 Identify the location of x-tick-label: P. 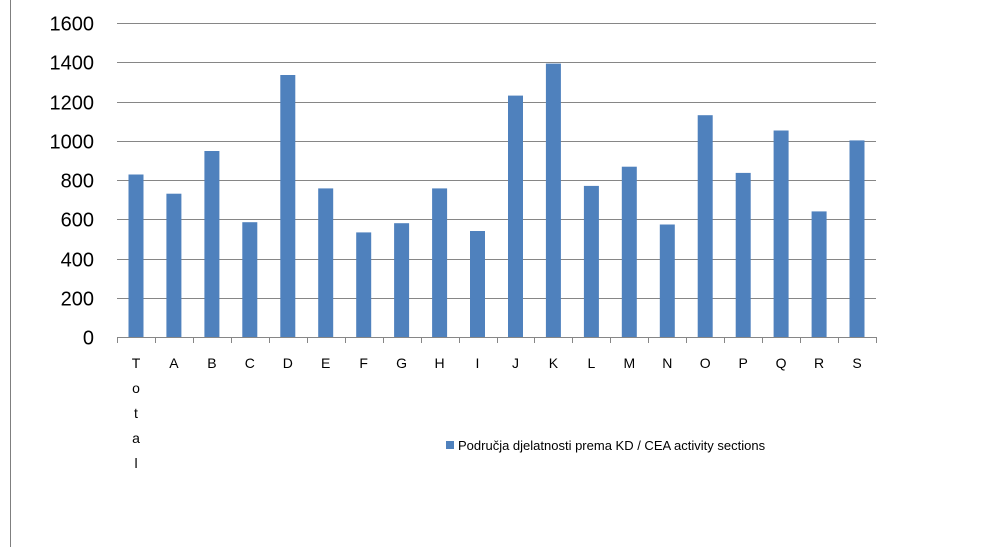
(743, 363).